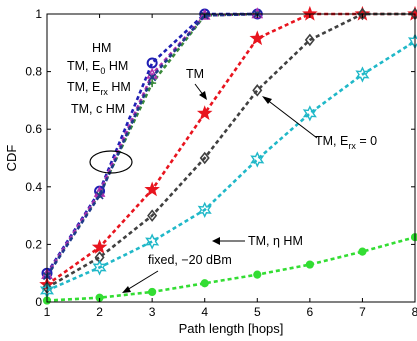 This screenshot has width=417, height=341. What do you see at coordinates (97, 67) in the screenshot?
I see `annotation-tm-e0-hm: TM, E0 HM` at bounding box center [97, 67].